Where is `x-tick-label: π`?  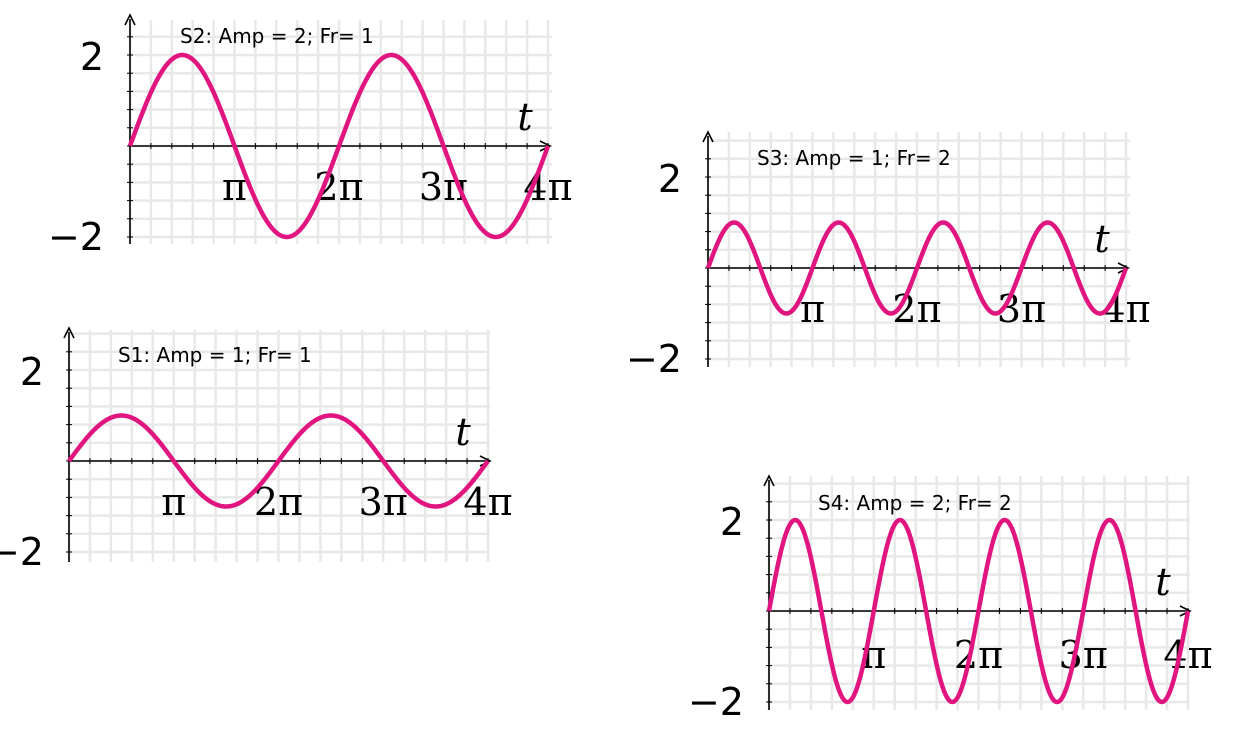
x-tick-label: π is located at coordinates (173, 502).